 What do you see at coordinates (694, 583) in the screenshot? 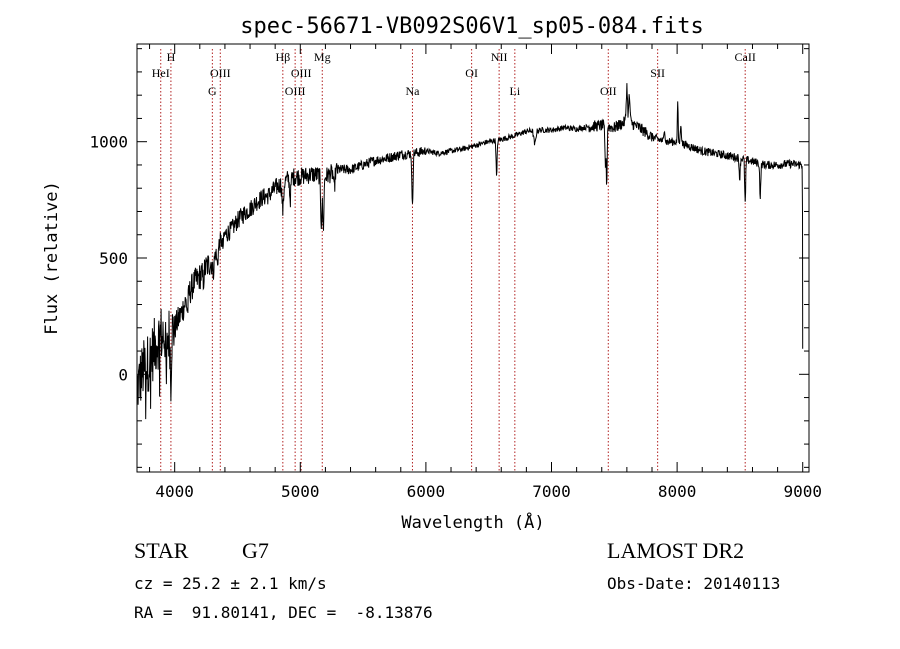
I see `observation-date: Obs-Date: 20140113` at bounding box center [694, 583].